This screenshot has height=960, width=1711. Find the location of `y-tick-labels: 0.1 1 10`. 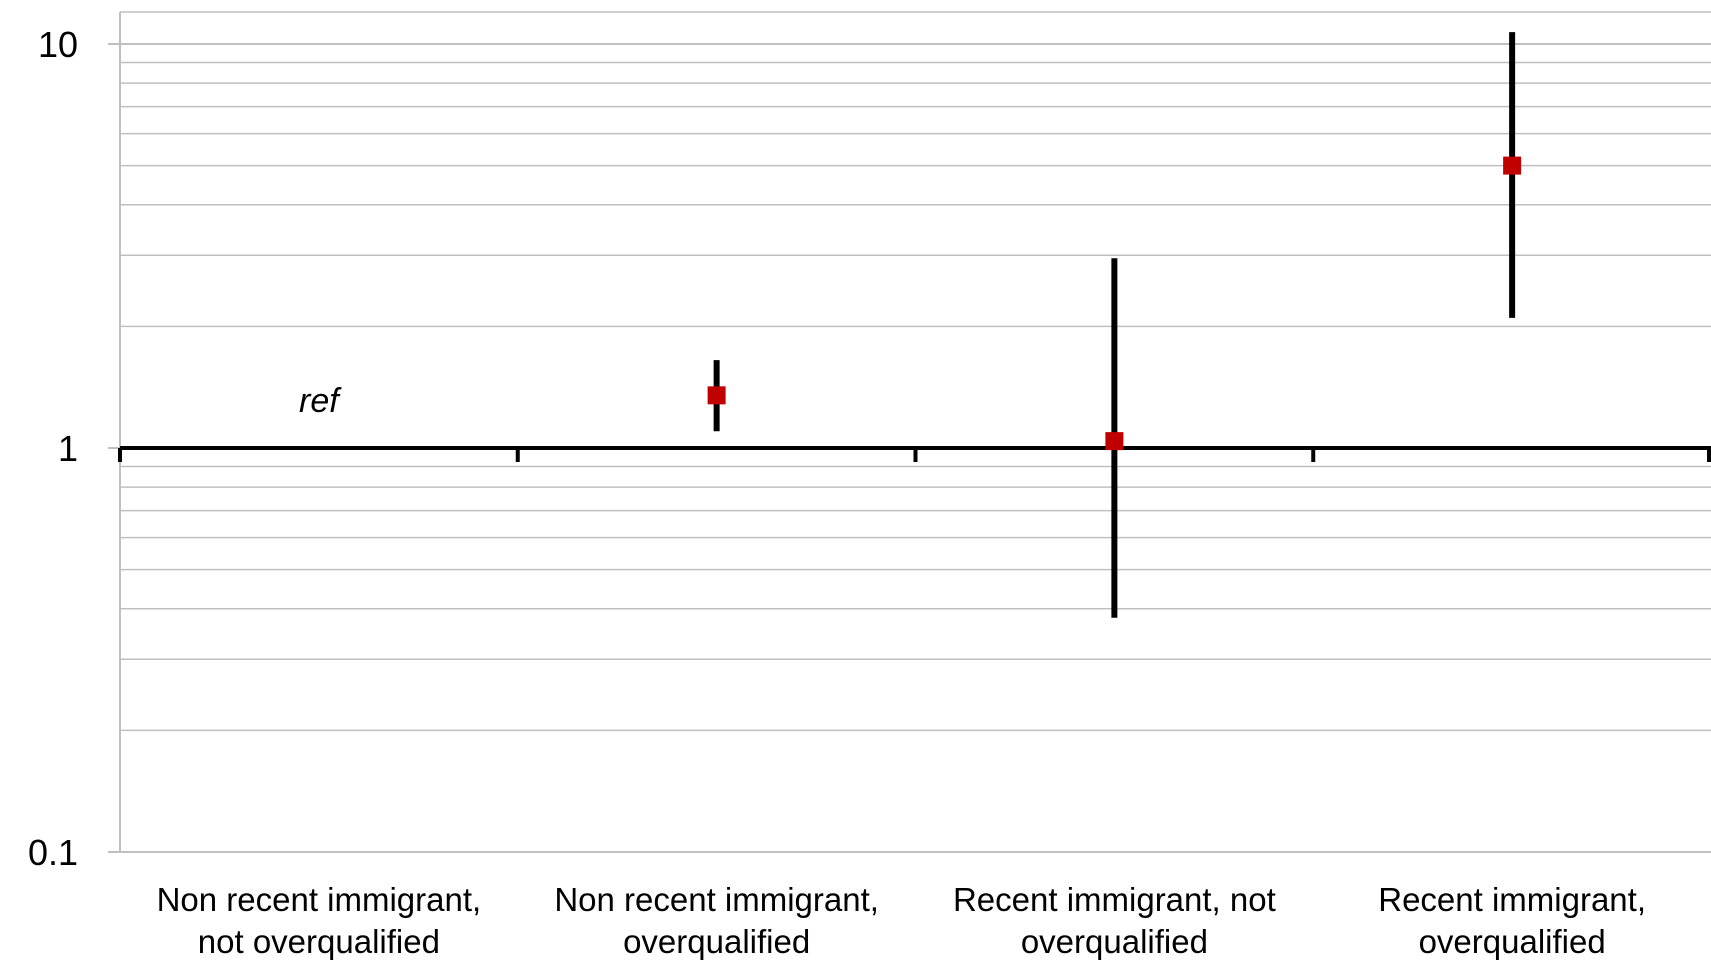

y-tick-labels: 0.1 1 10 is located at coordinates (53, 448).